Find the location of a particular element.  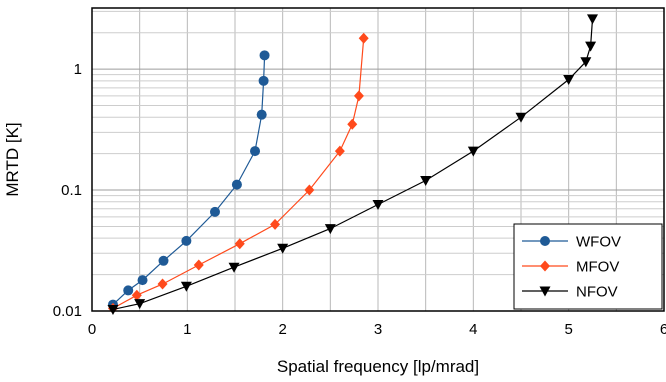

legend-label: WFOV is located at coordinates (598, 242).